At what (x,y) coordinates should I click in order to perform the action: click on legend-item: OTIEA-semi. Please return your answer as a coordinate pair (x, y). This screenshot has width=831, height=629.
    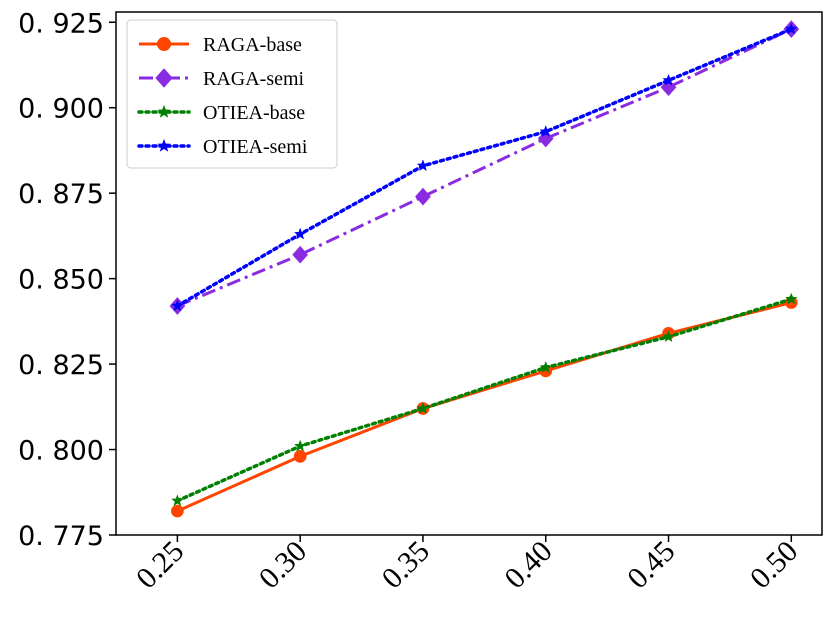
    Looking at the image, I should click on (222, 147).